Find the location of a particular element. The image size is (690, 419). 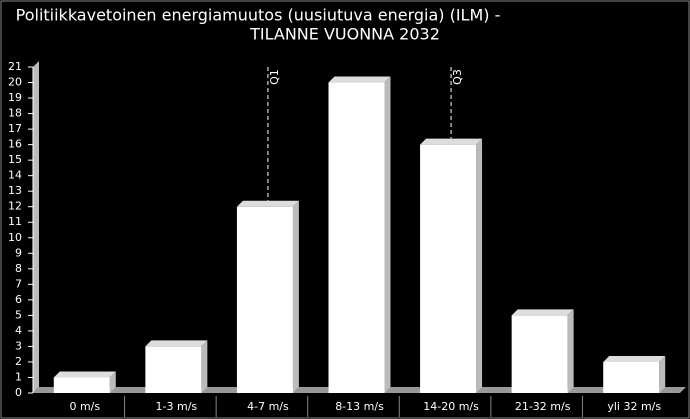

x-tick-label: 21-32 m/s is located at coordinates (543, 406).